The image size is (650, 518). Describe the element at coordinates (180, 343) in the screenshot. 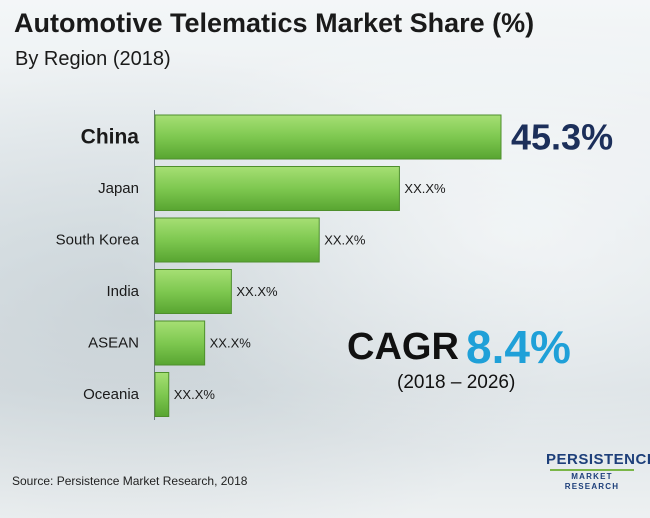

I see `bar-asean` at that location.